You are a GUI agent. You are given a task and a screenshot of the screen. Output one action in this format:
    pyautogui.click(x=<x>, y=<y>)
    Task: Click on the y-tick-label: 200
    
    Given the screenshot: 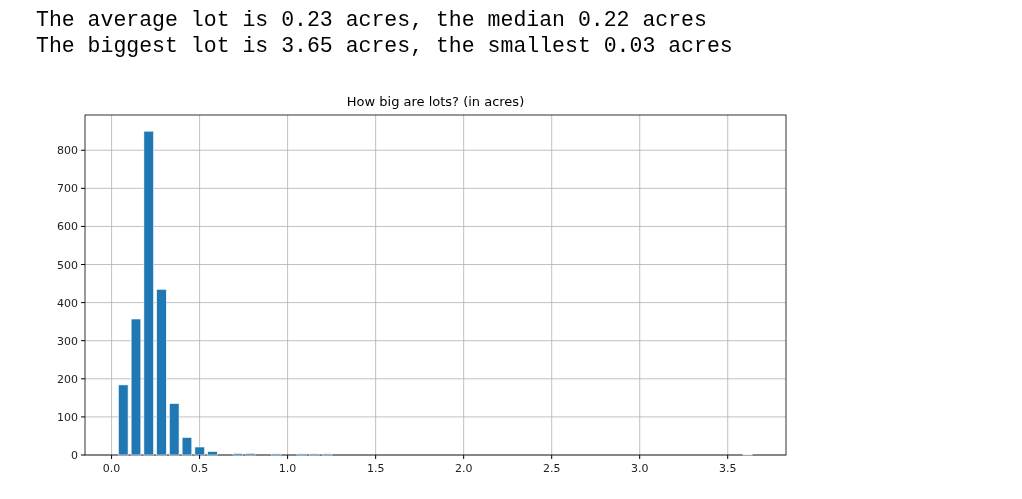 What is the action you would take?
    pyautogui.click(x=67, y=379)
    